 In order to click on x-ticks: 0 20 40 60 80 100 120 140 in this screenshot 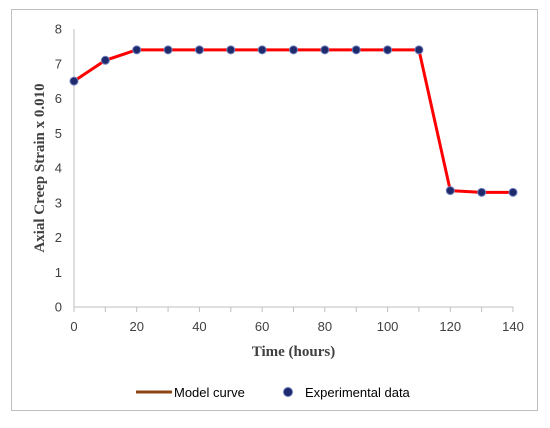, I will do `click(297, 320)`.